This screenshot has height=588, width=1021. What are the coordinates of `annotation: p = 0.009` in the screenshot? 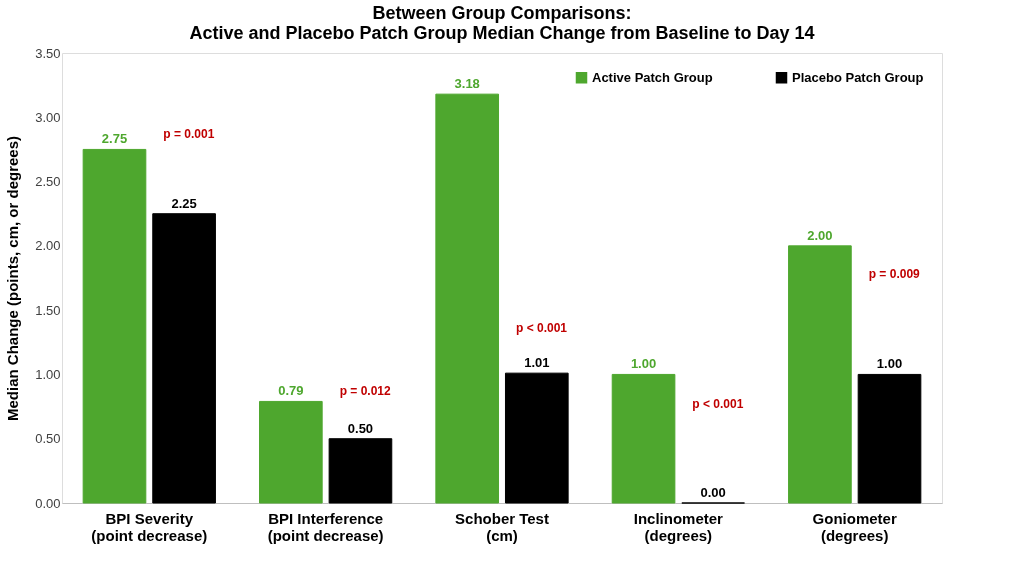 It's located at (894, 273).